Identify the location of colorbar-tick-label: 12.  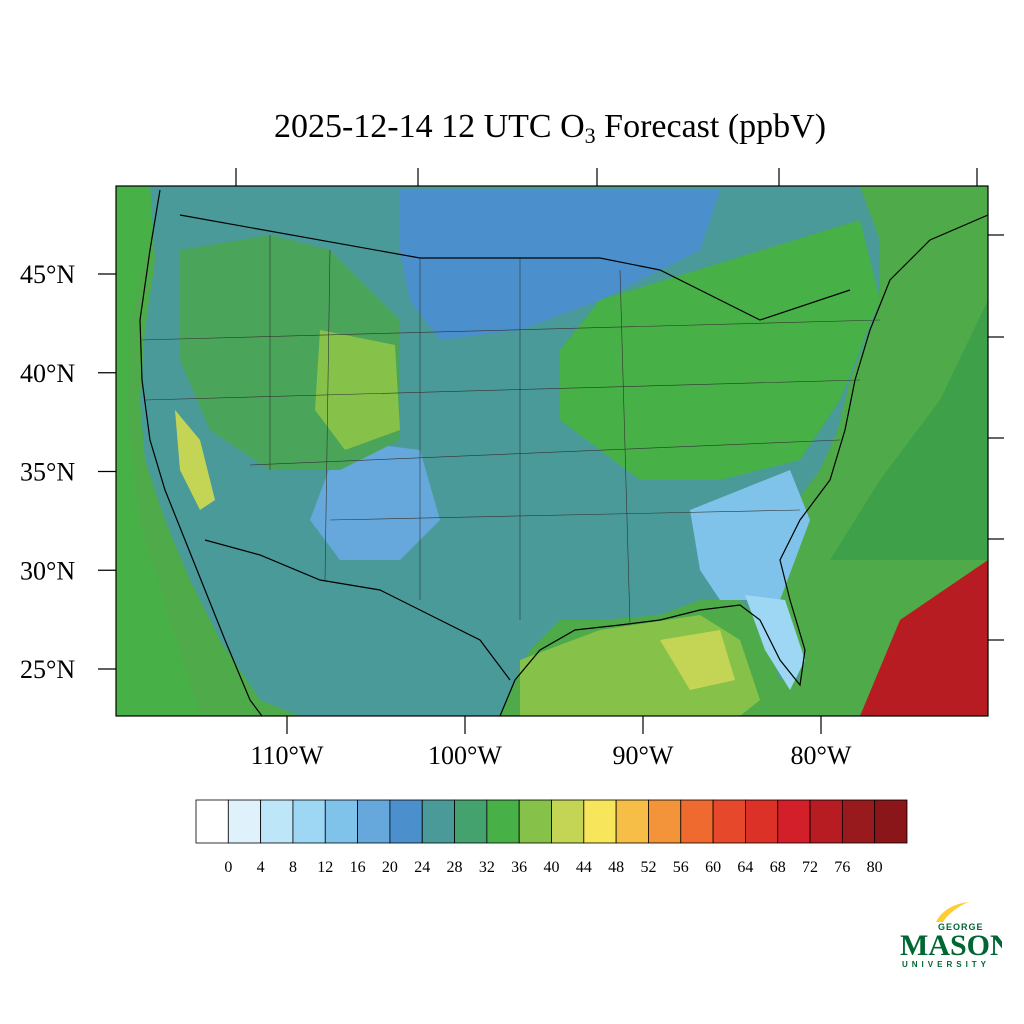
(325, 867).